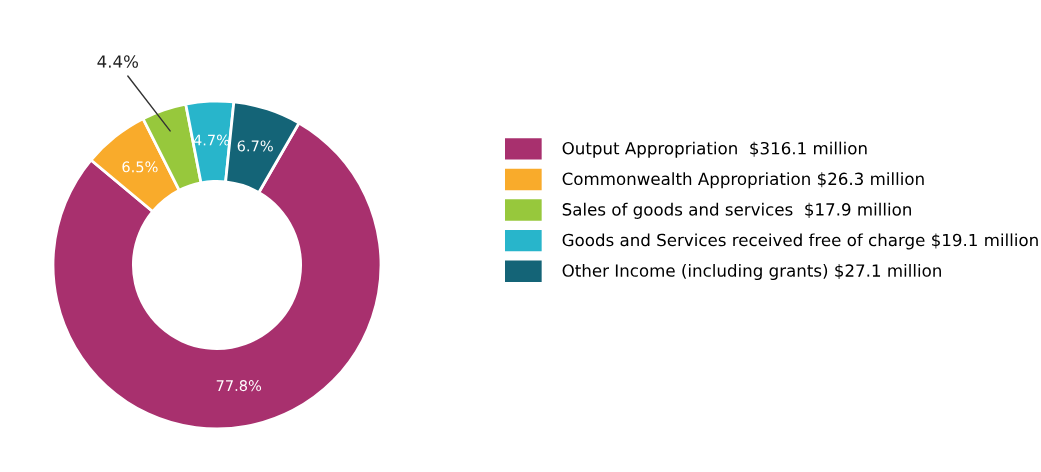 The height and width of the screenshot is (472, 1041). I want to click on legend-label: Sales of goods and services $17.9 million, so click(736, 210).